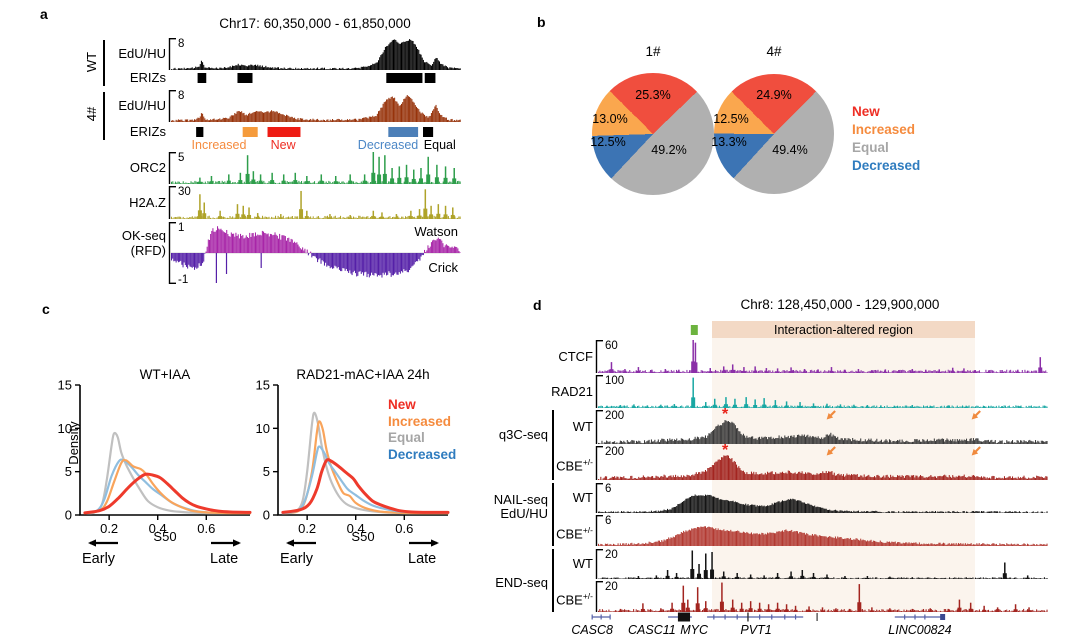 Image resolution: width=1080 pixels, height=640 pixels. I want to click on interaction-region-band: Interaction-altered region, so click(843, 329).